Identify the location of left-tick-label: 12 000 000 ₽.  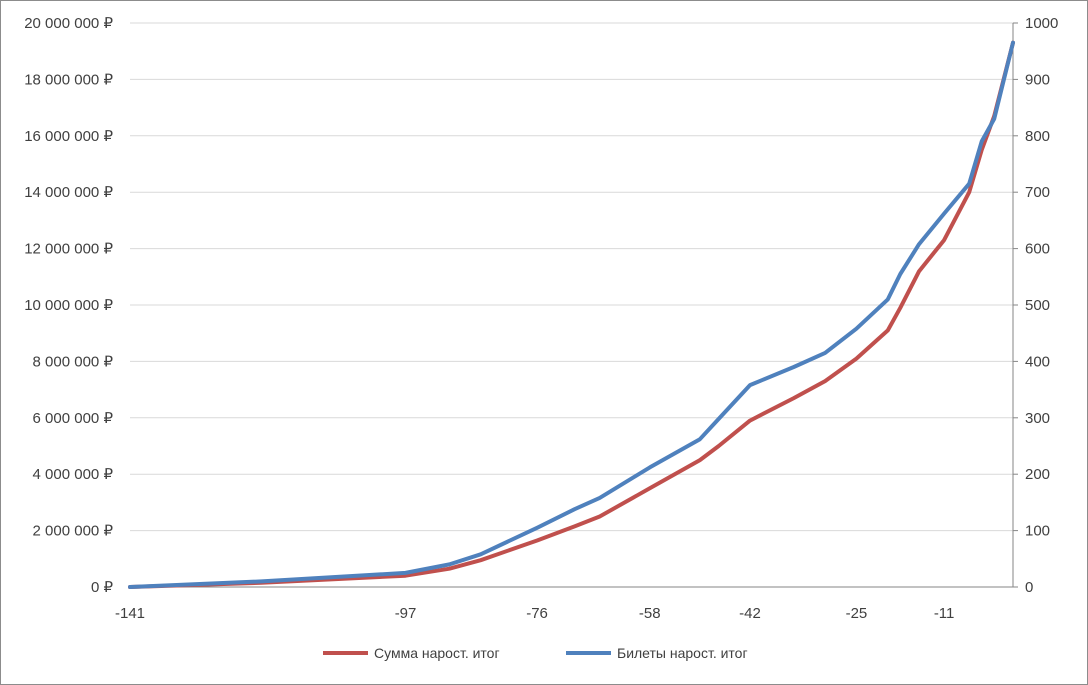
(68, 249).